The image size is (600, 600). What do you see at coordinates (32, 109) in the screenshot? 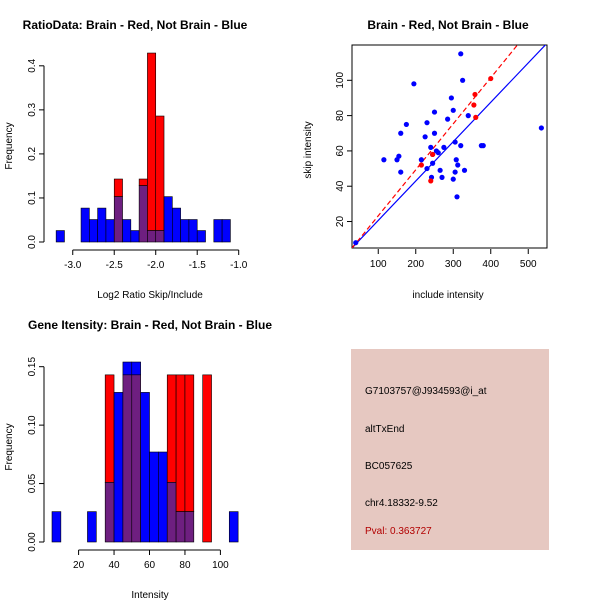
I see `ratio-y-tick-label: 0.3` at bounding box center [32, 109].